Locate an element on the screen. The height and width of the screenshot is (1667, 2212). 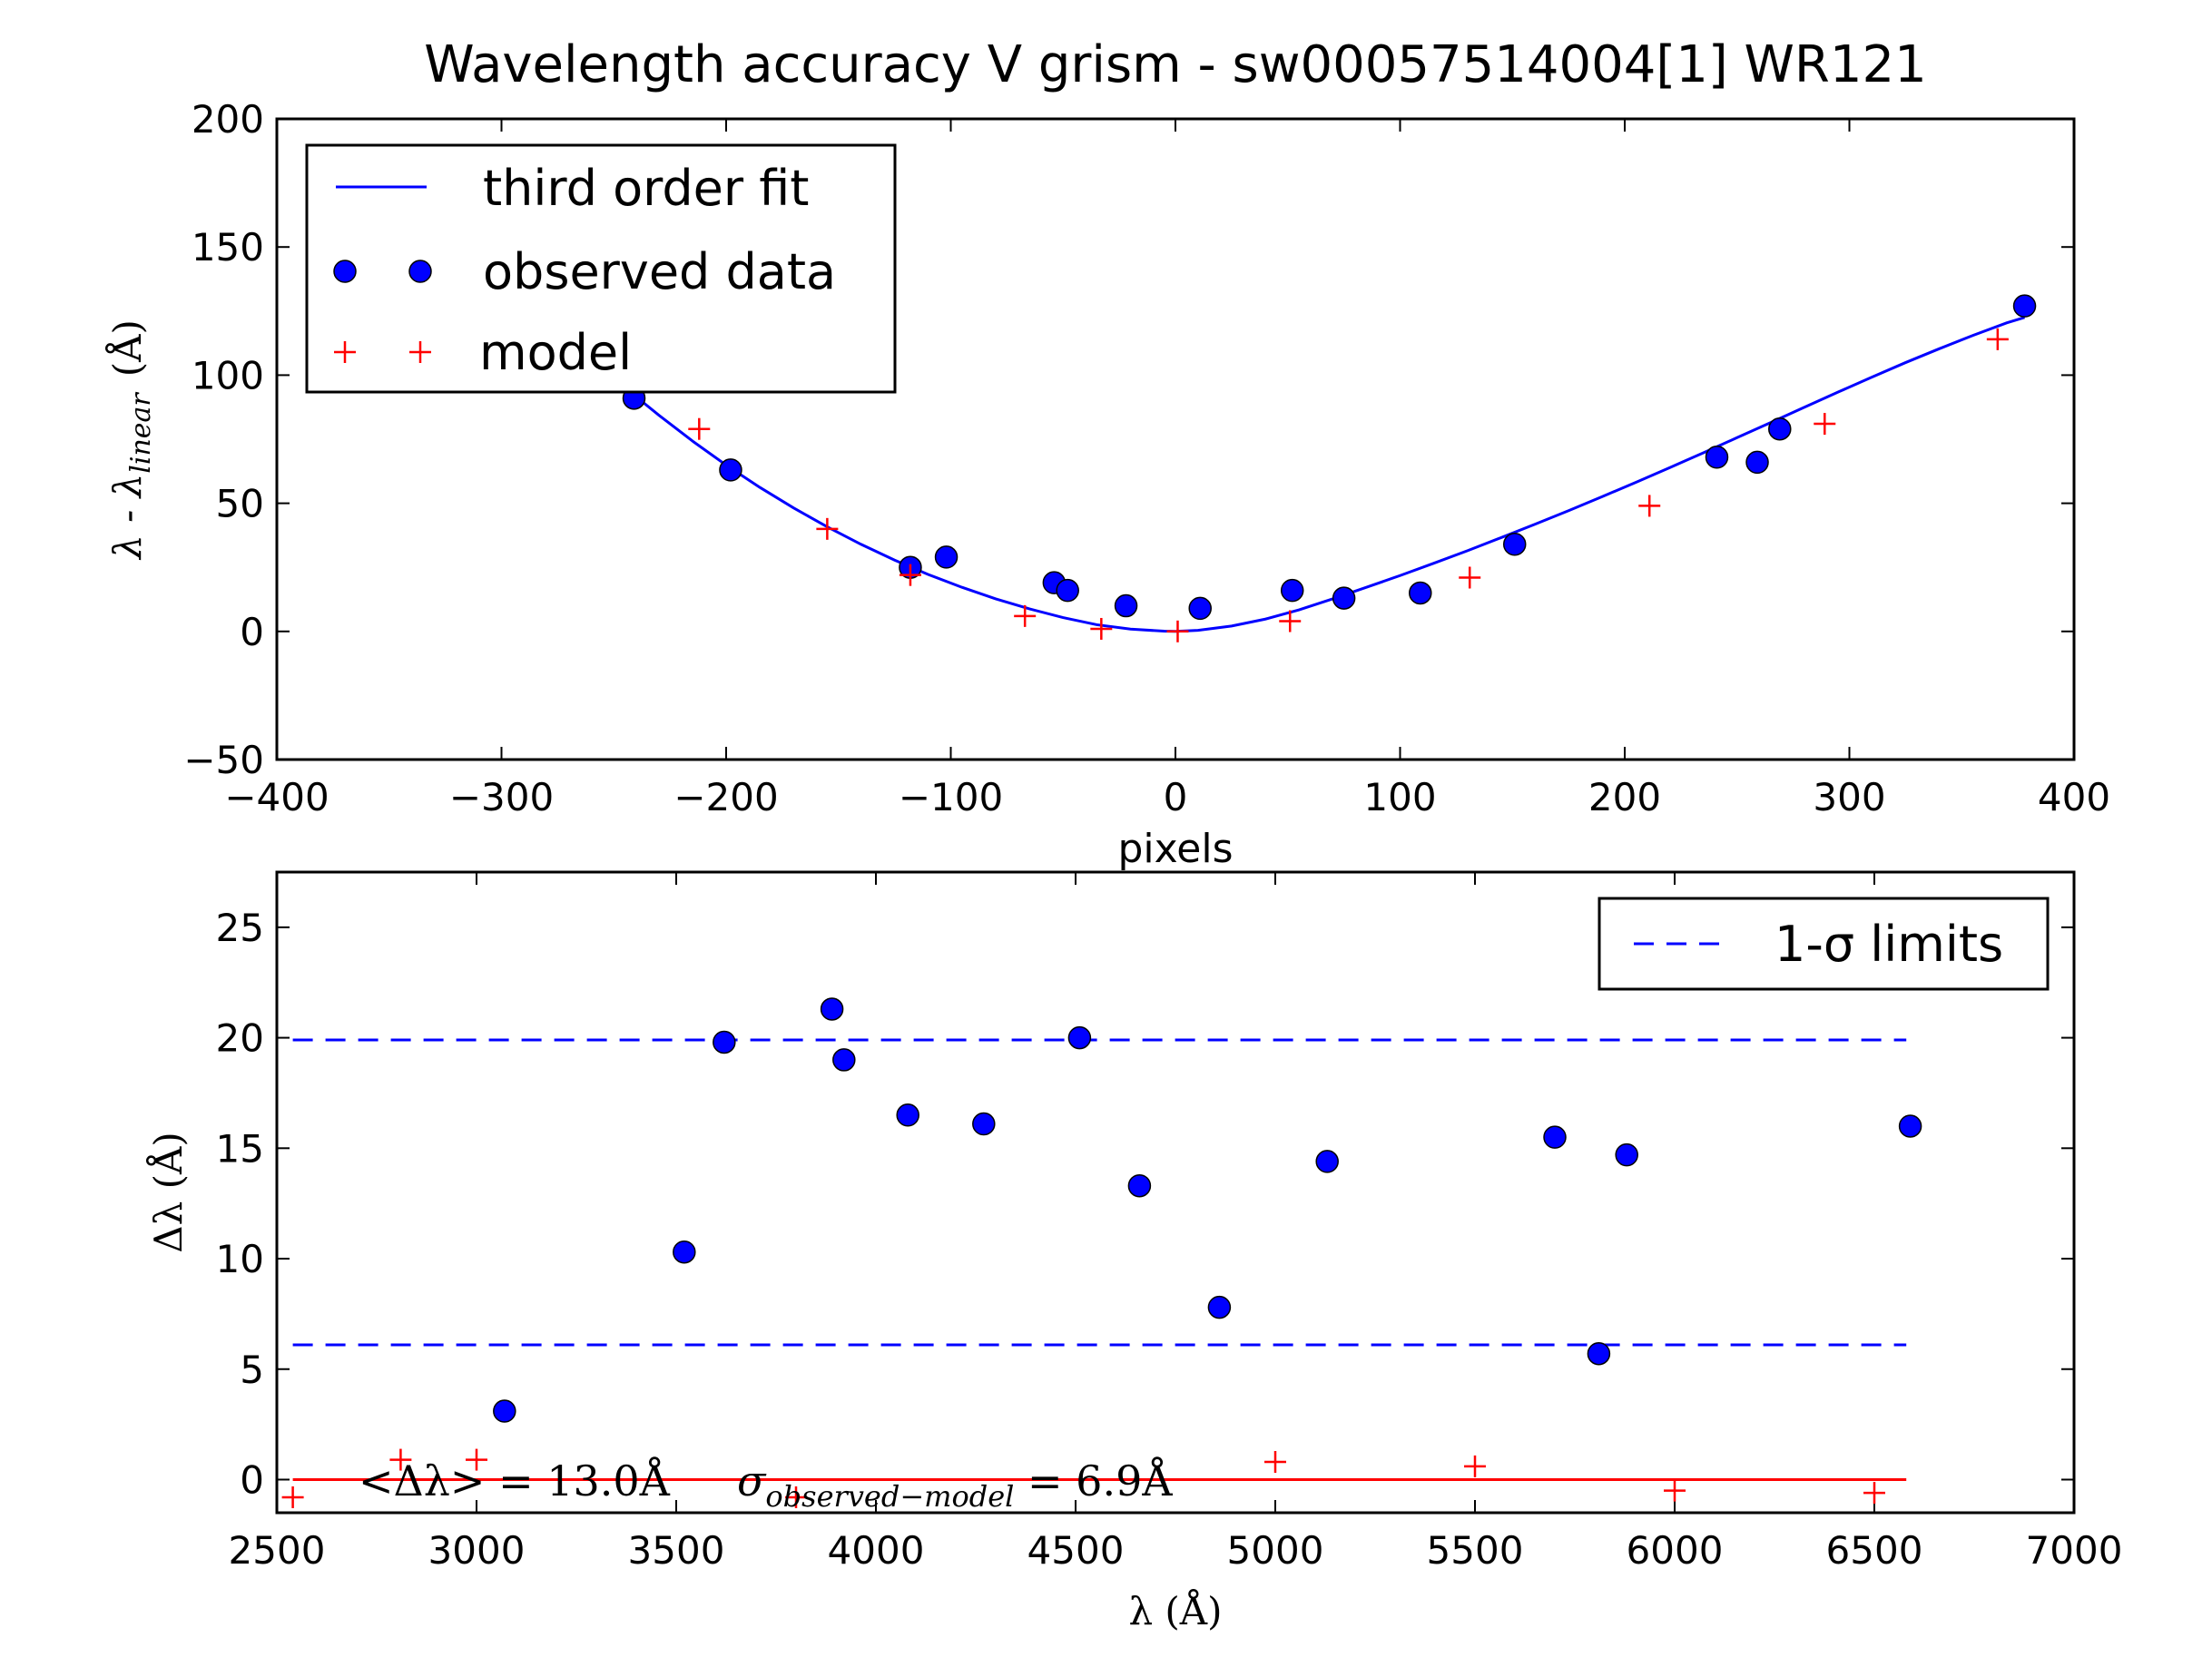
top-x-tick-label: 400 is located at coordinates (2074, 797).